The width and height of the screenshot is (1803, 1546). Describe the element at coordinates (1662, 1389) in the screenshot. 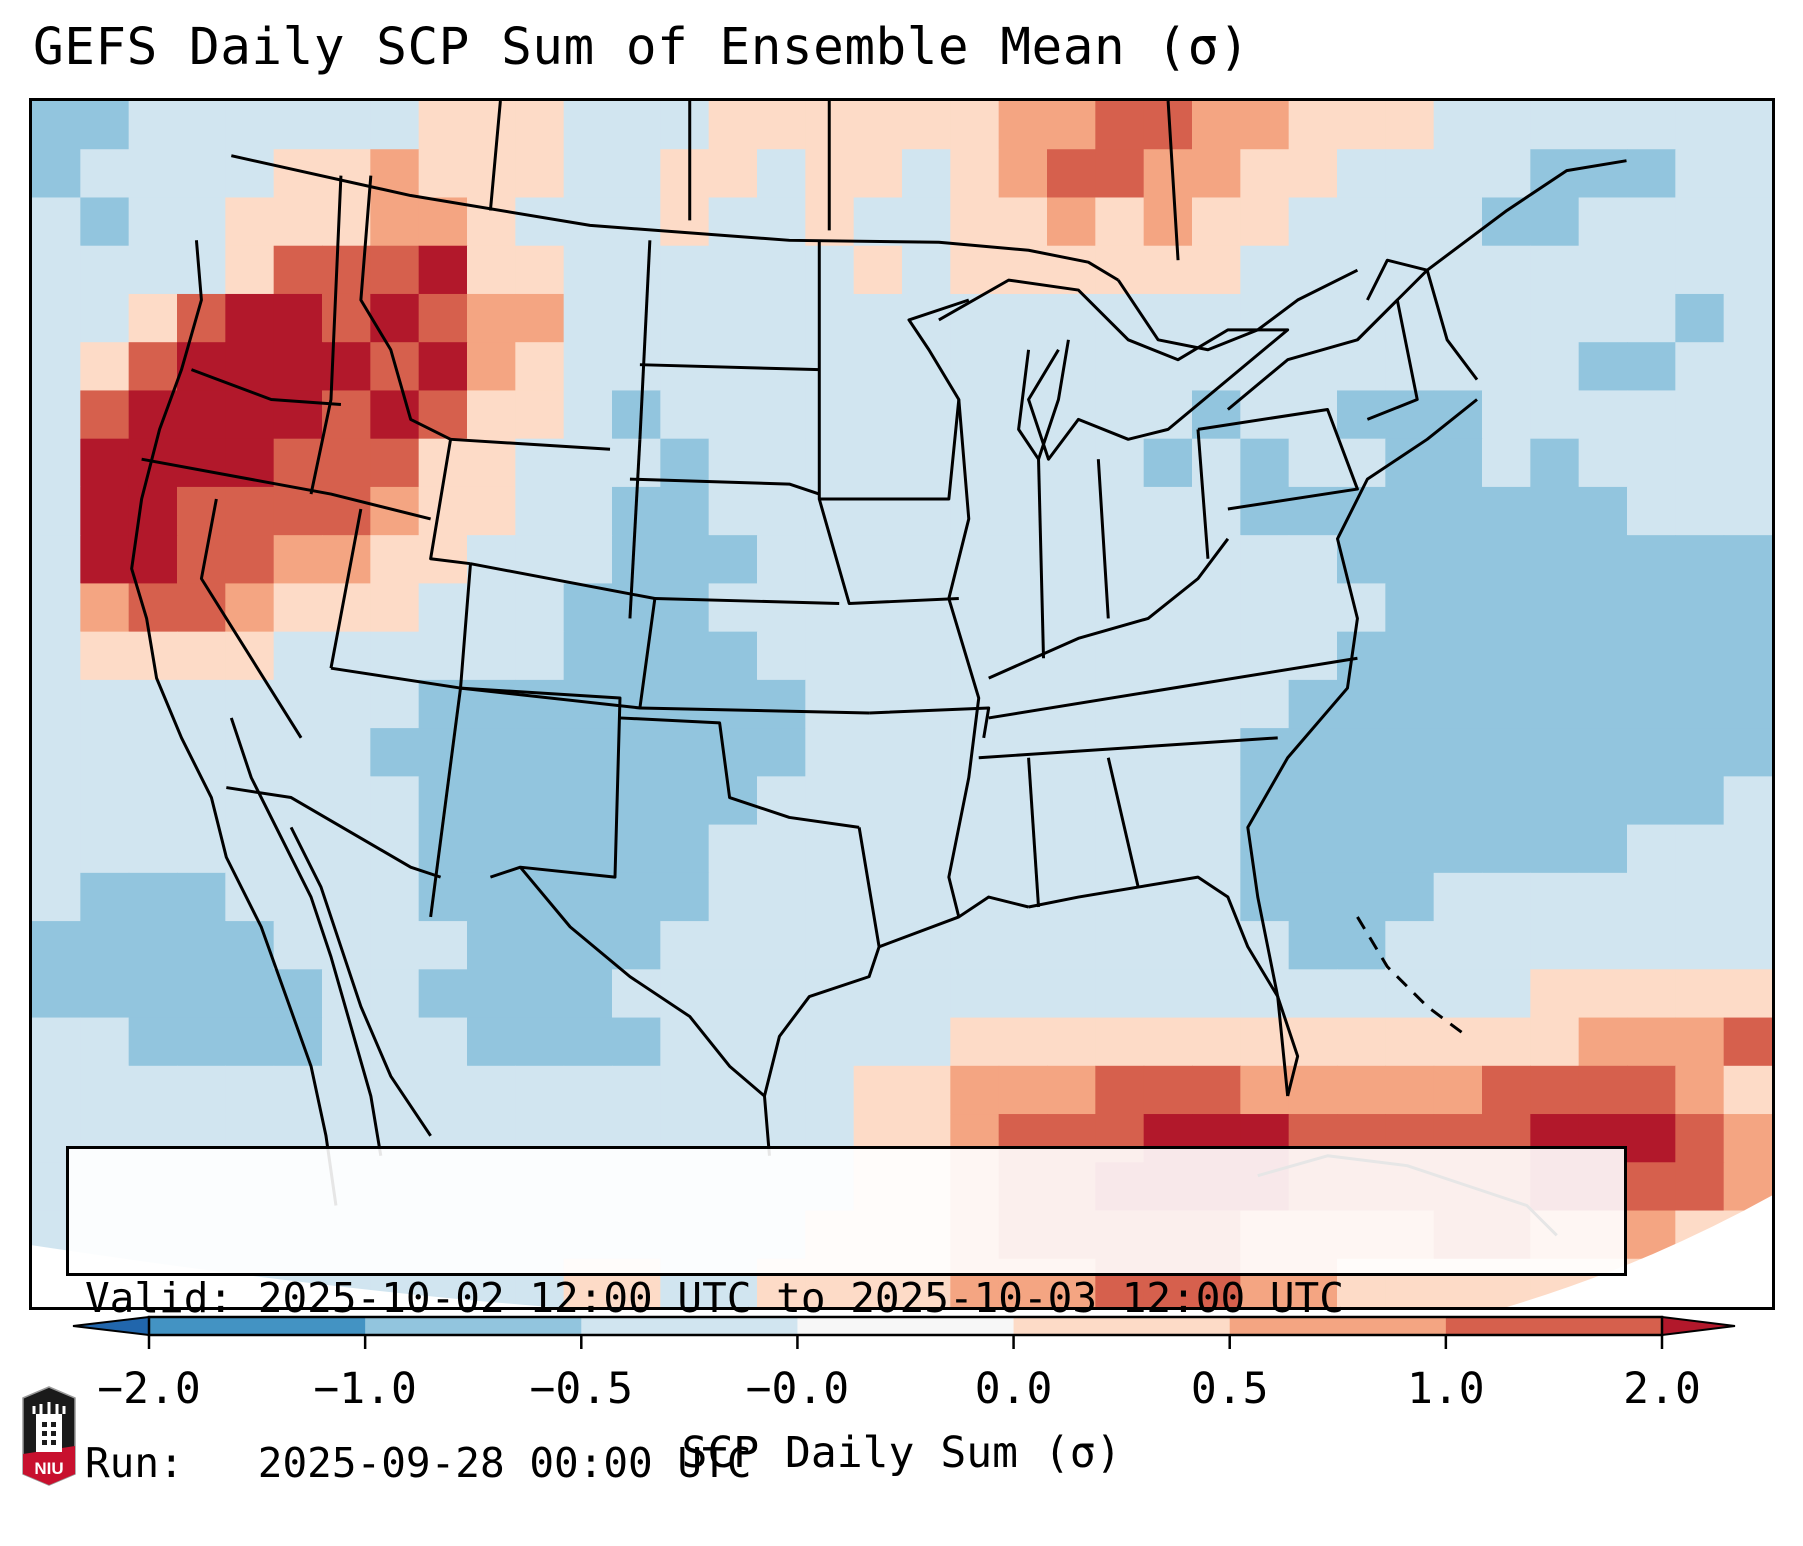

I see `colorbar-tick-label: 2.0` at that location.